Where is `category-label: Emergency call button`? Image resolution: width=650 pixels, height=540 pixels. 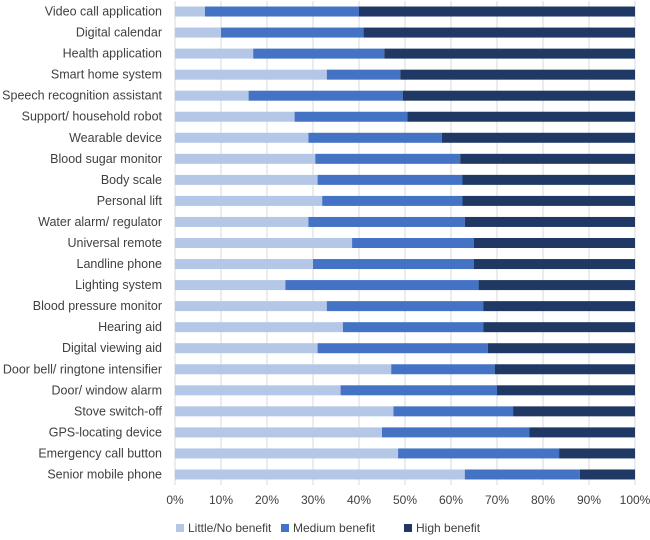
category-label: Emergency call button is located at coordinates (100, 453).